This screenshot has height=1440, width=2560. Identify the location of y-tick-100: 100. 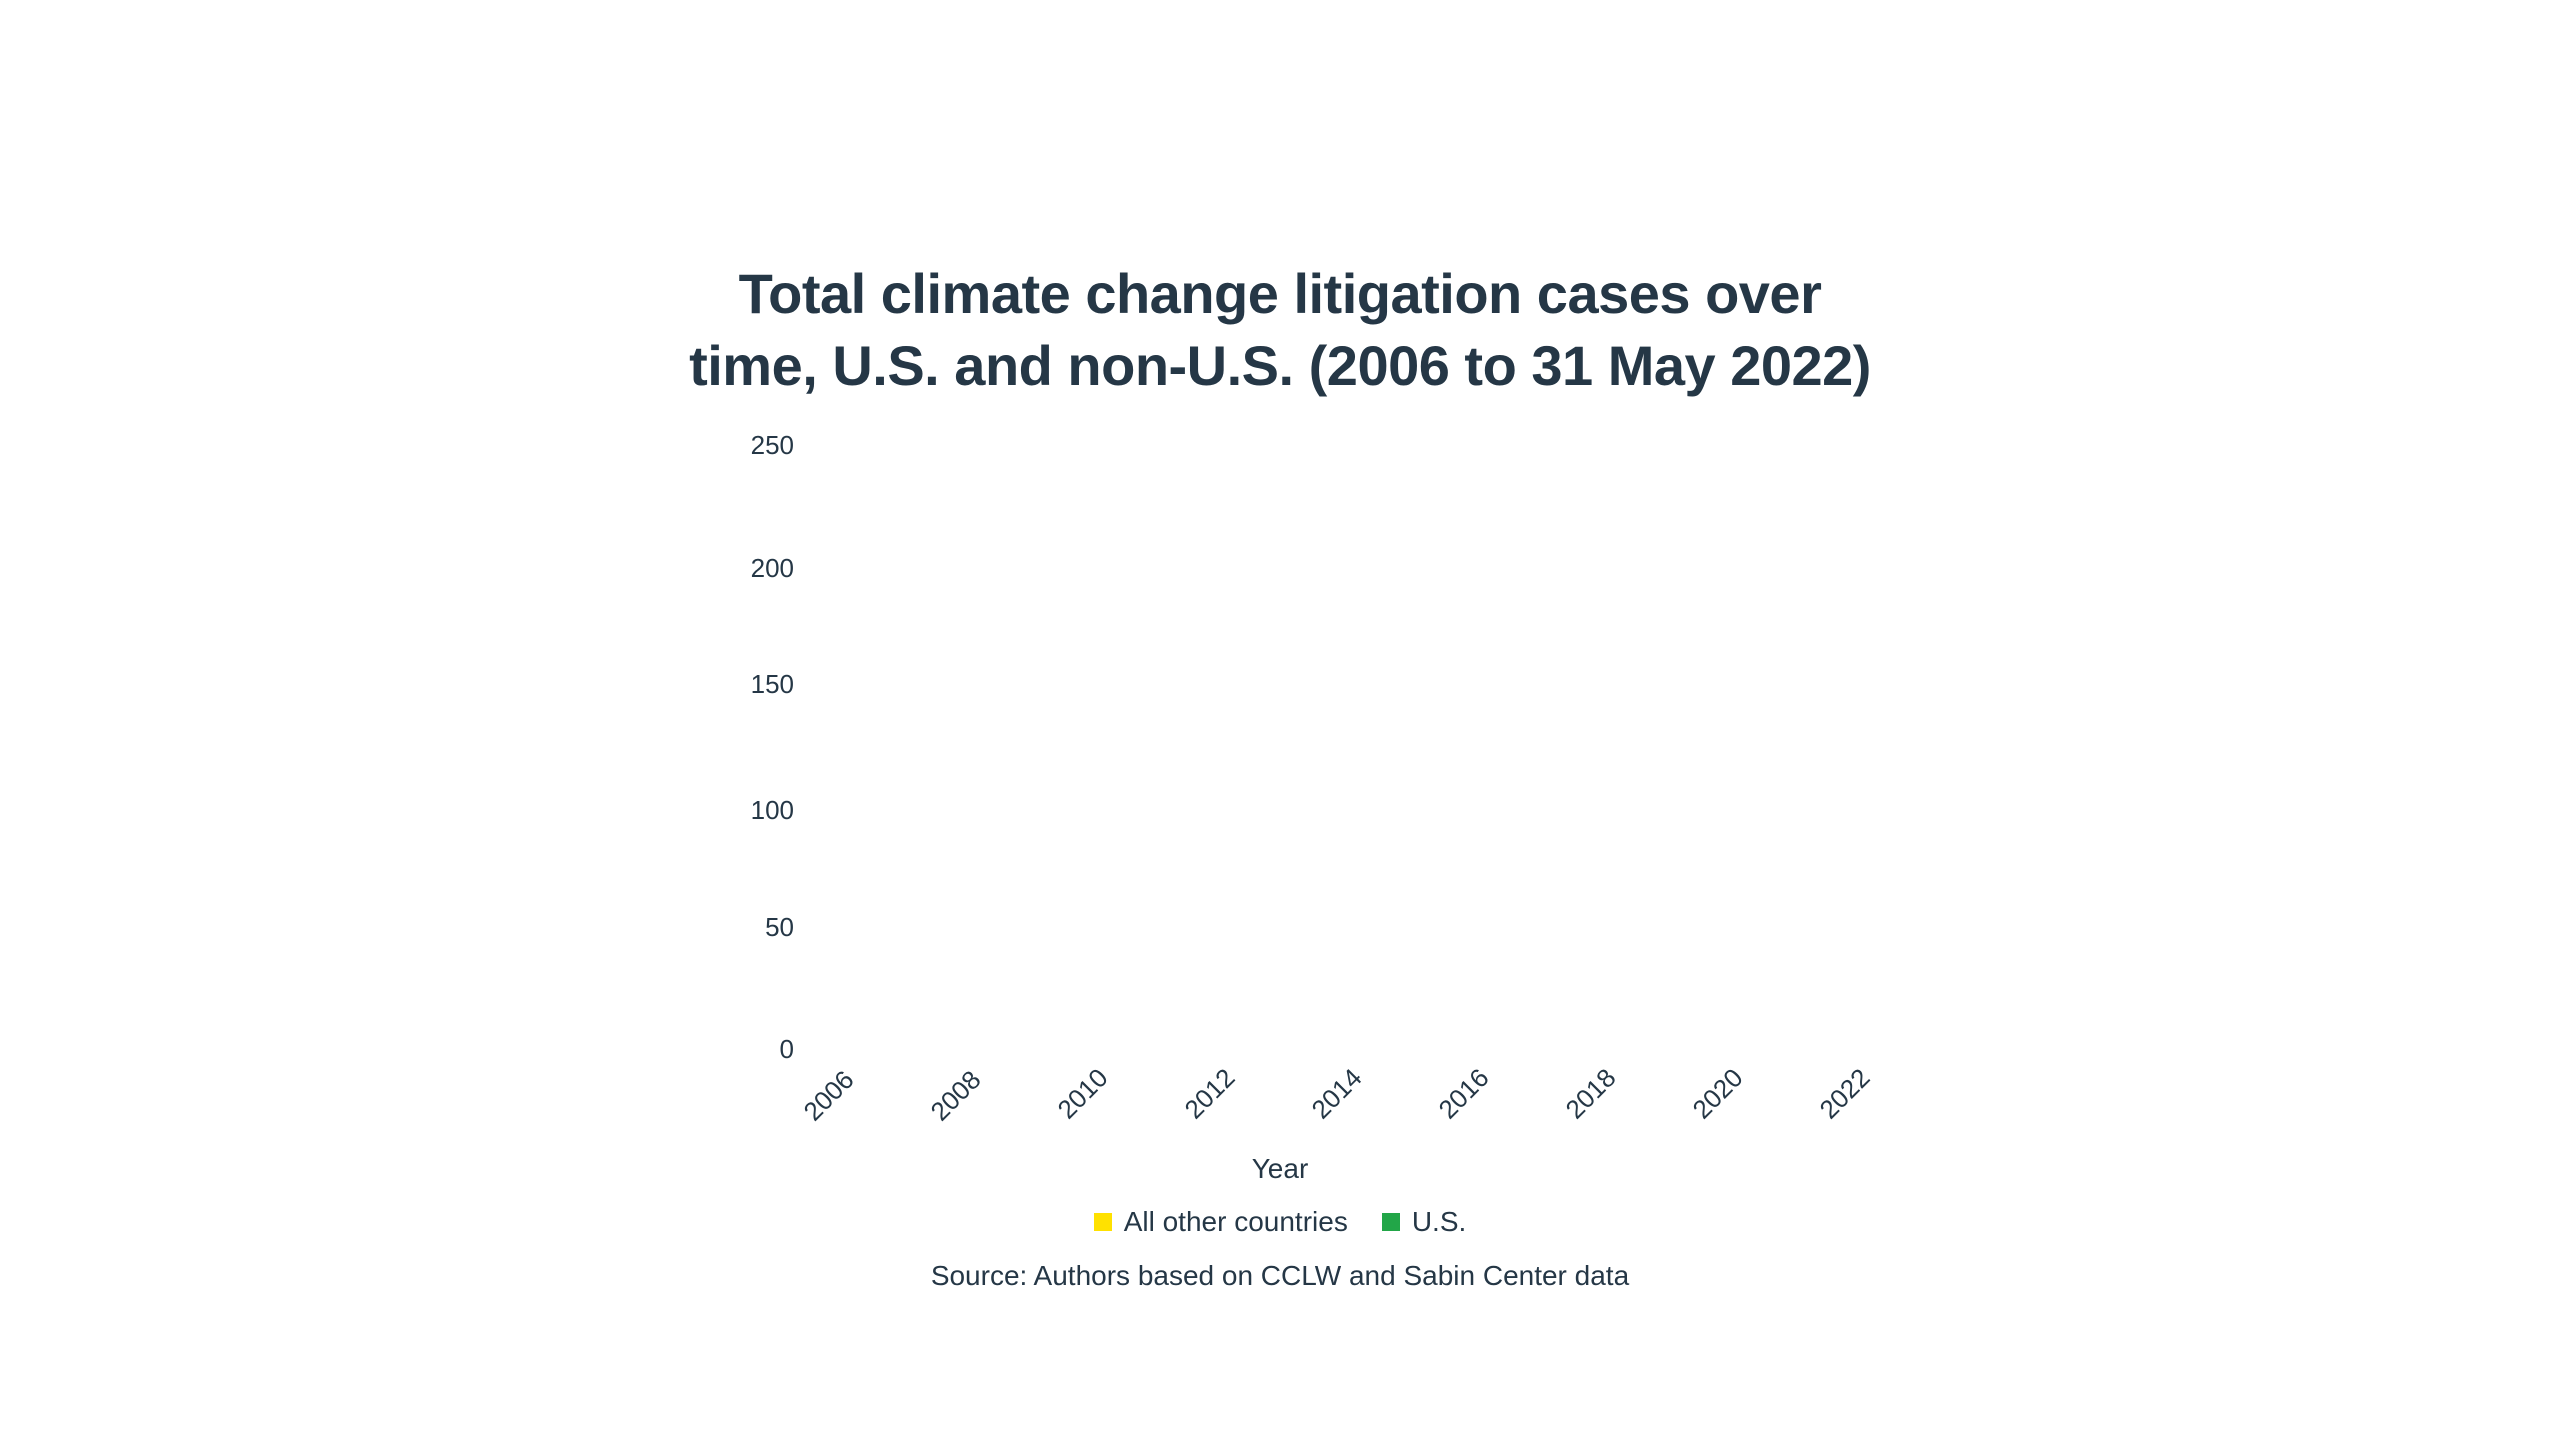
(772, 810).